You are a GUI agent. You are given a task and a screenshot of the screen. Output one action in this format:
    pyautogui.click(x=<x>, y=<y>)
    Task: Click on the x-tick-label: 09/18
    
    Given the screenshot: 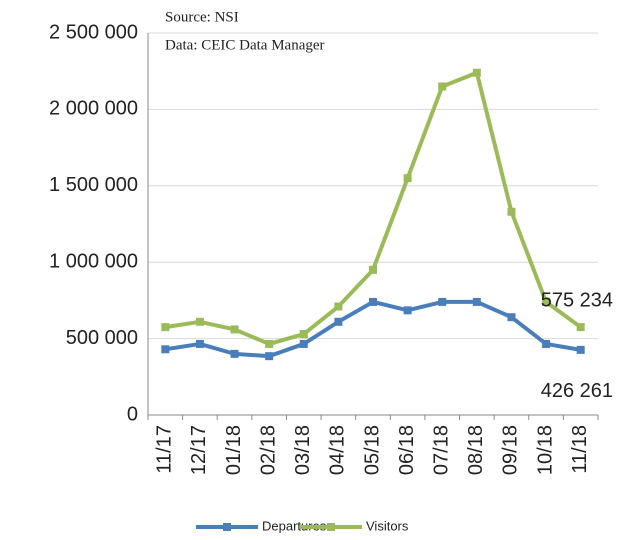 What is the action you would take?
    pyautogui.click(x=511, y=450)
    